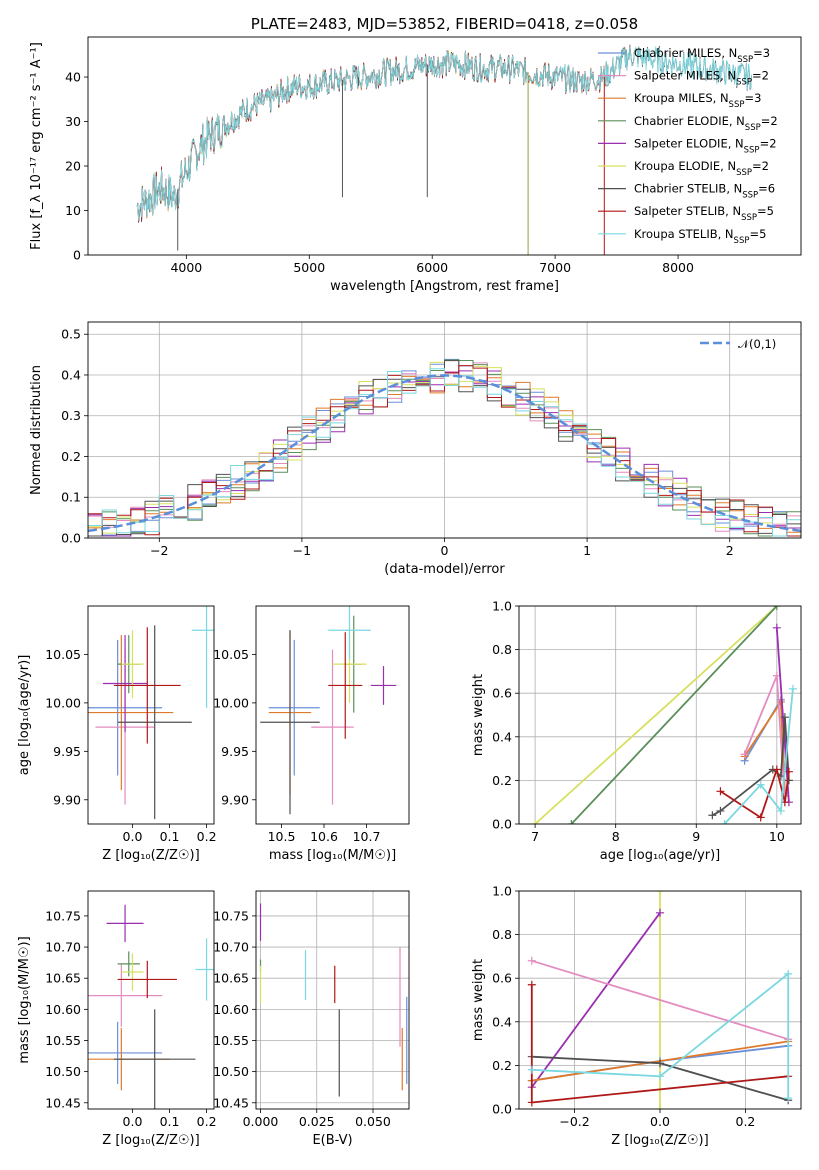  Describe the element at coordinates (697, 100) in the screenshot. I see `legend-label: Kroupa MILES, NSSP=3` at that location.